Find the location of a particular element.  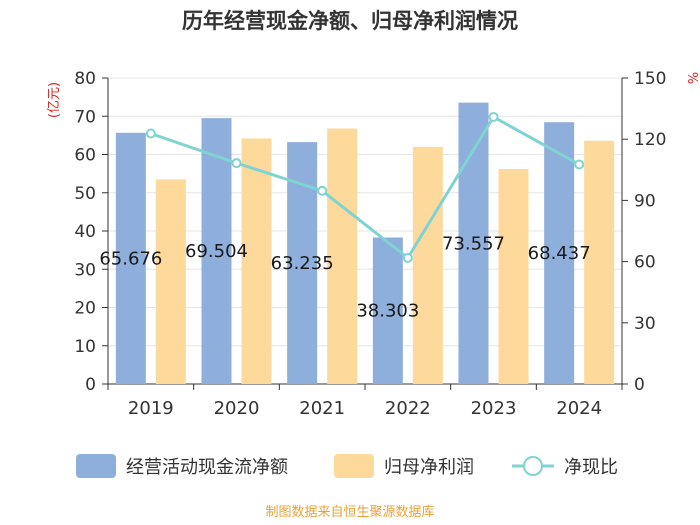

right-tick-label: 30 is located at coordinates (645, 324).